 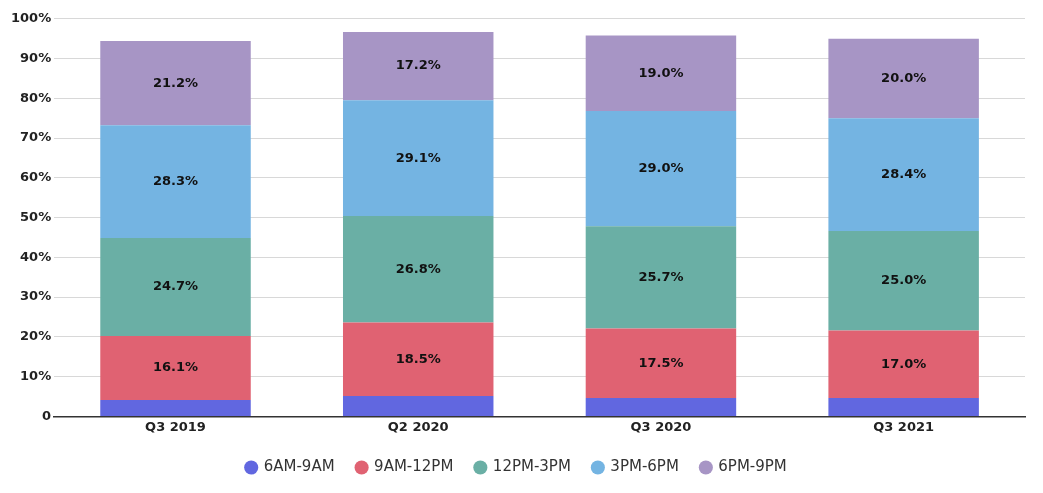 I want to click on data-label: 17.0%, so click(x=904, y=363).